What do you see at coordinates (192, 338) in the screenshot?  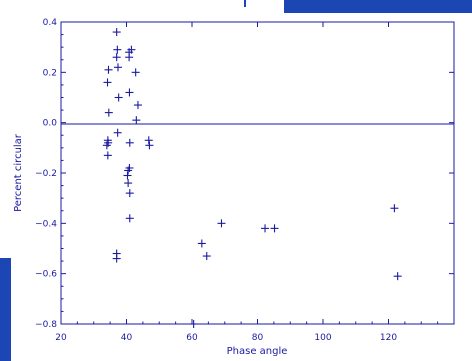 I see `x-tick-label: 60` at bounding box center [192, 338].